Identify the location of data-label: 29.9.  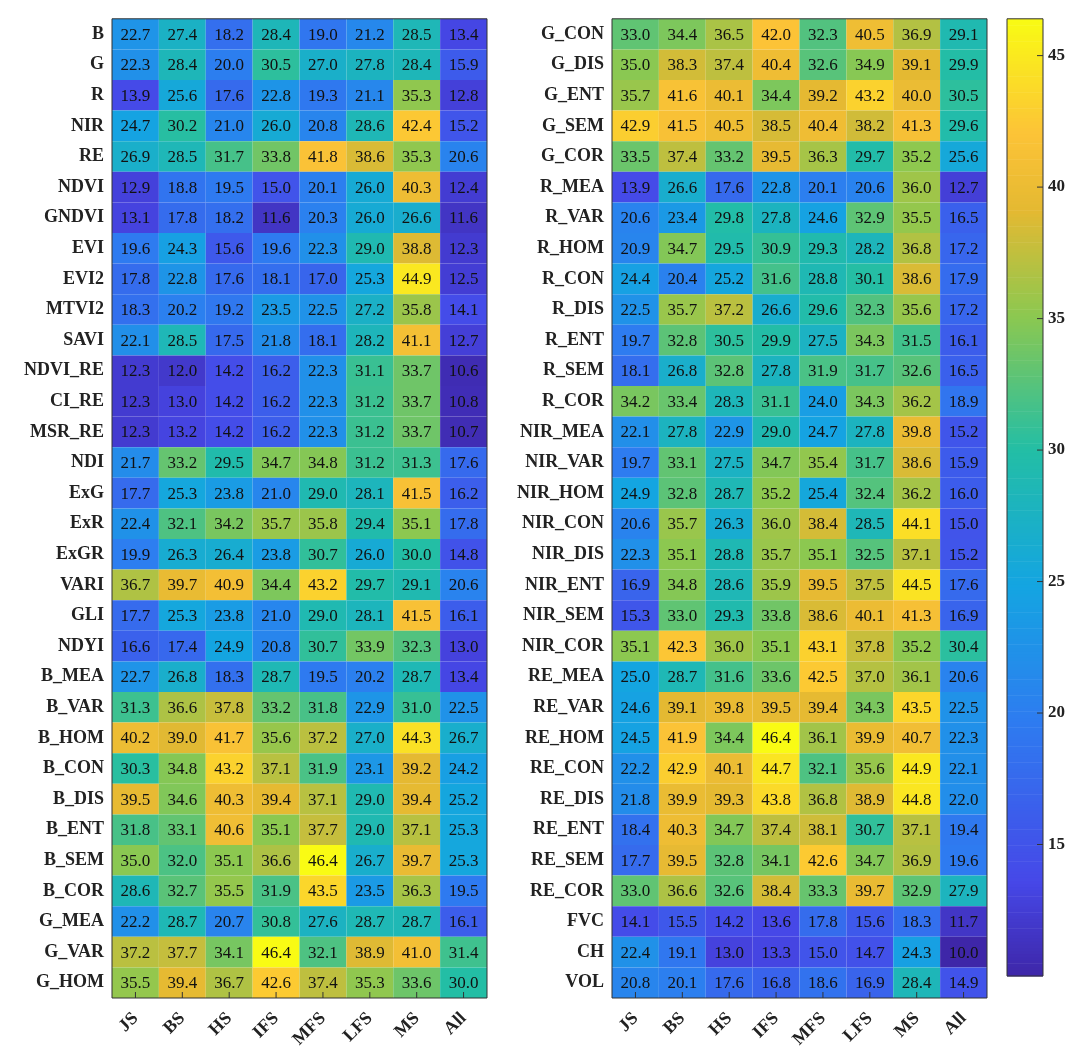
(776, 340).